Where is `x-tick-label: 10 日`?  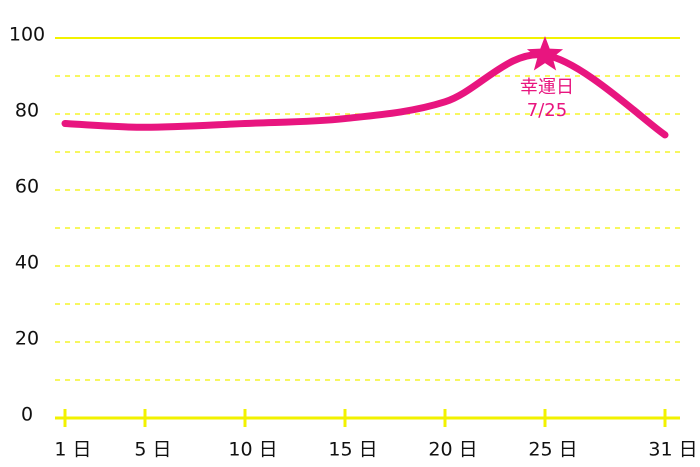 x-tick-label: 10 日 is located at coordinates (252, 450).